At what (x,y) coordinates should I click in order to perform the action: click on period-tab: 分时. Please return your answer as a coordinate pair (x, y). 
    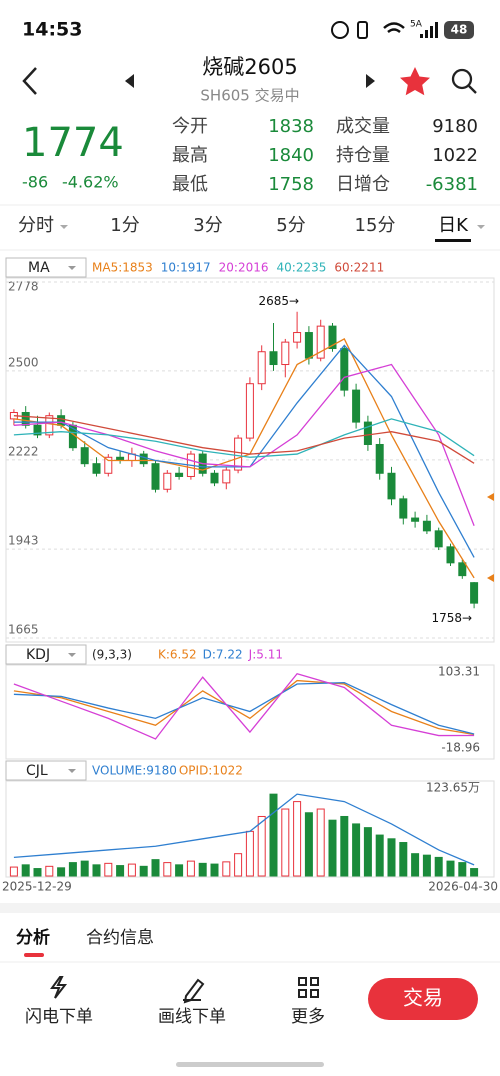
    Looking at the image, I should click on (36, 225).